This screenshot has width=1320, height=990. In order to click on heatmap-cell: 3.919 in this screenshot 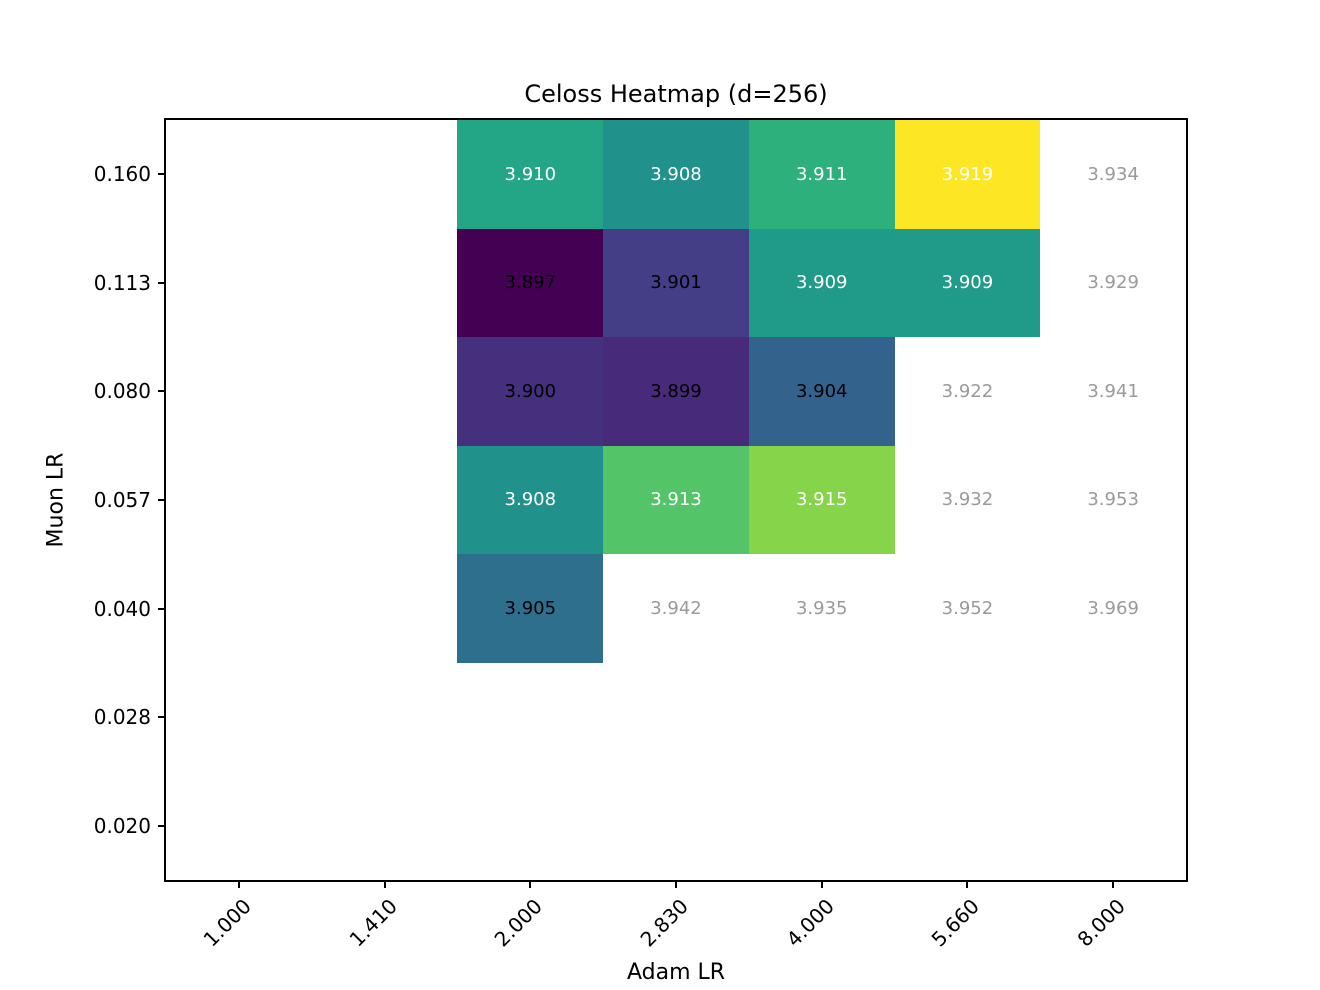, I will do `click(967, 174)`.